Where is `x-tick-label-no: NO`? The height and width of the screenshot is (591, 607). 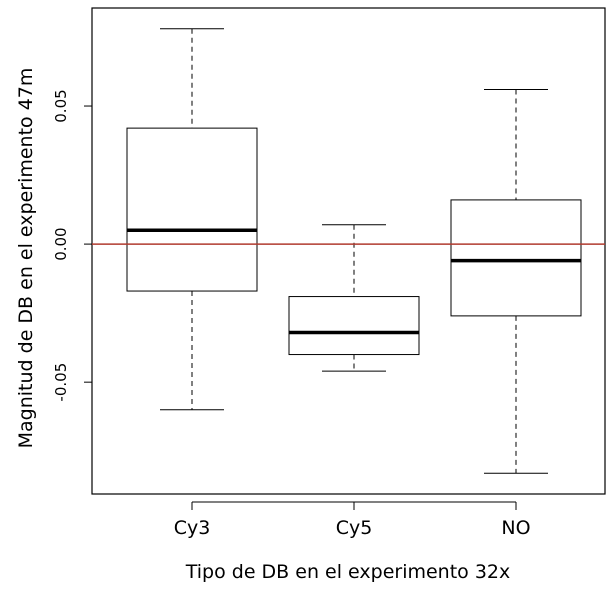
x-tick-label-no: NO is located at coordinates (515, 528).